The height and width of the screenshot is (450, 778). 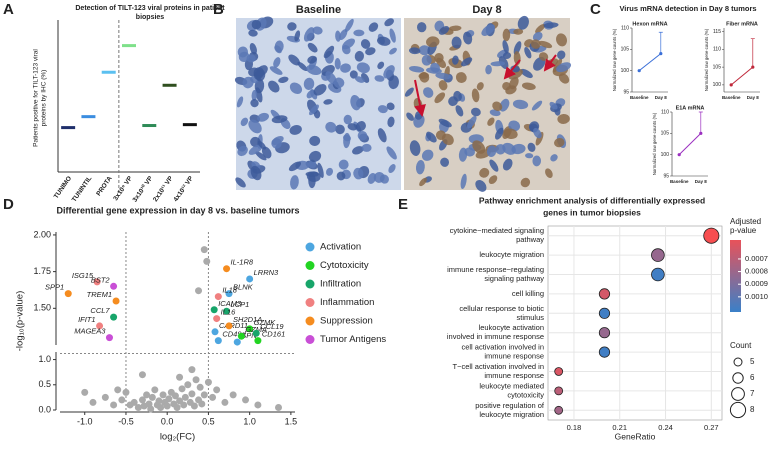 What do you see at coordinates (240, 304) in the screenshot?
I see `point-label: LCP1` at bounding box center [240, 304].